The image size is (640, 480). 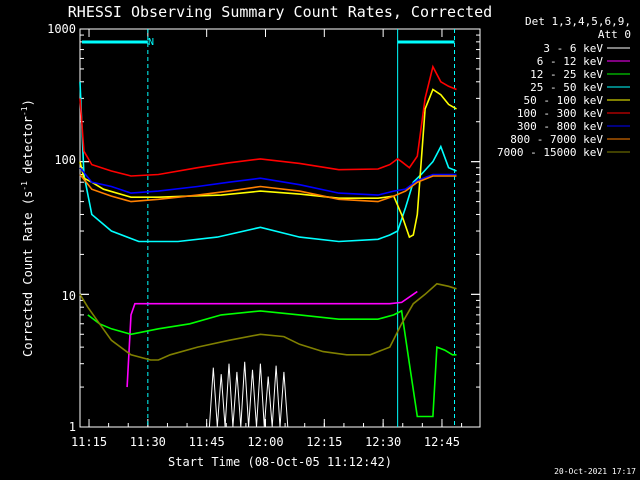 What do you see at coordinates (556, 139) in the screenshot?
I see `legend-label-800-7000: 800 - 7000 keV` at bounding box center [556, 139].